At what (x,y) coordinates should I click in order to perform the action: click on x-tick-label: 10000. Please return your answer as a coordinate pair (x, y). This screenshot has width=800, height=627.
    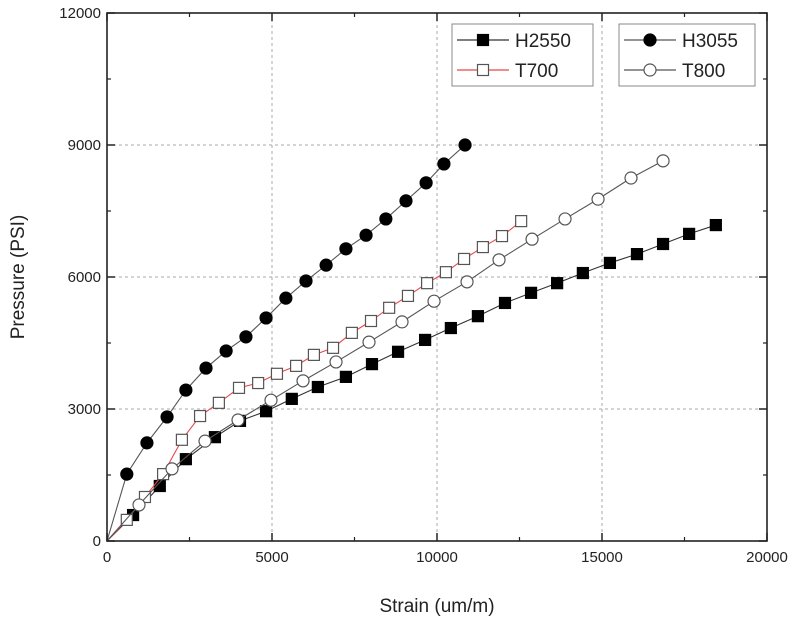
    Looking at the image, I should click on (437, 557).